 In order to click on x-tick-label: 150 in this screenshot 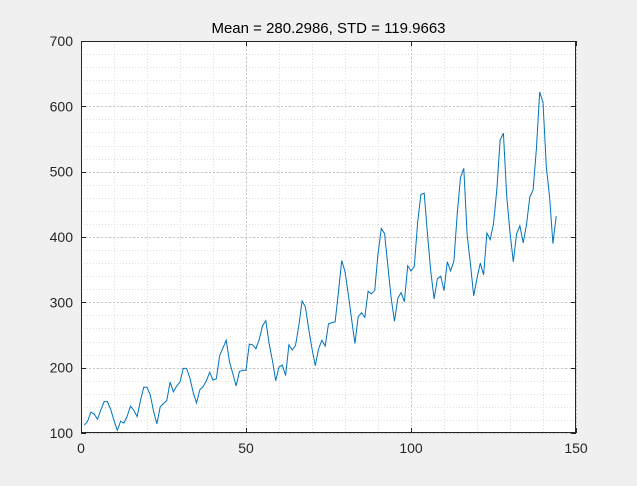, I will do `click(576, 448)`.